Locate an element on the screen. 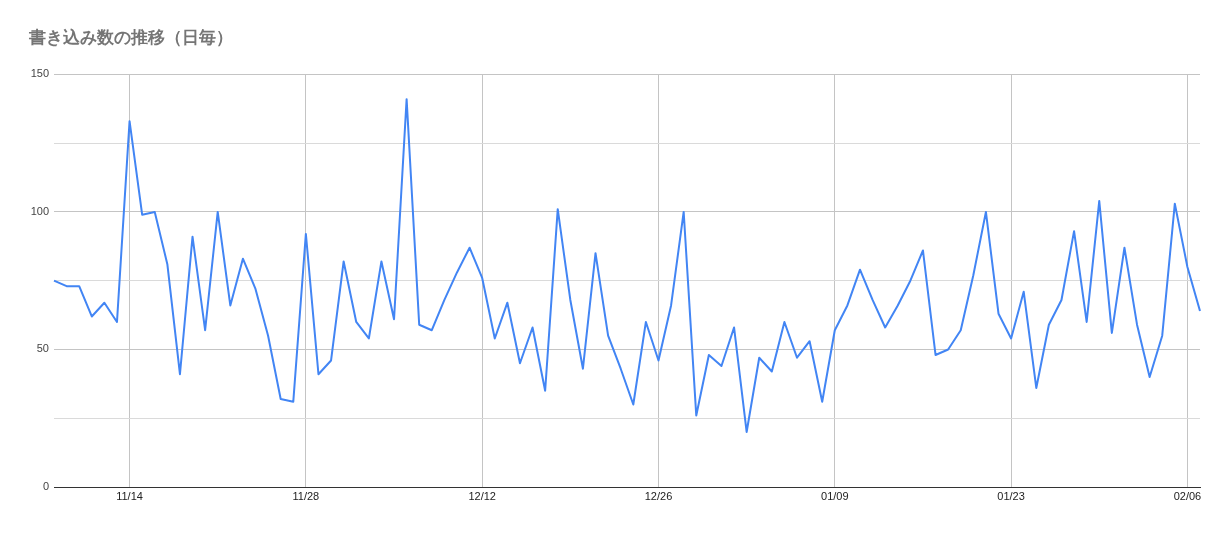  y-tick-label: 0 is located at coordinates (45, 486).